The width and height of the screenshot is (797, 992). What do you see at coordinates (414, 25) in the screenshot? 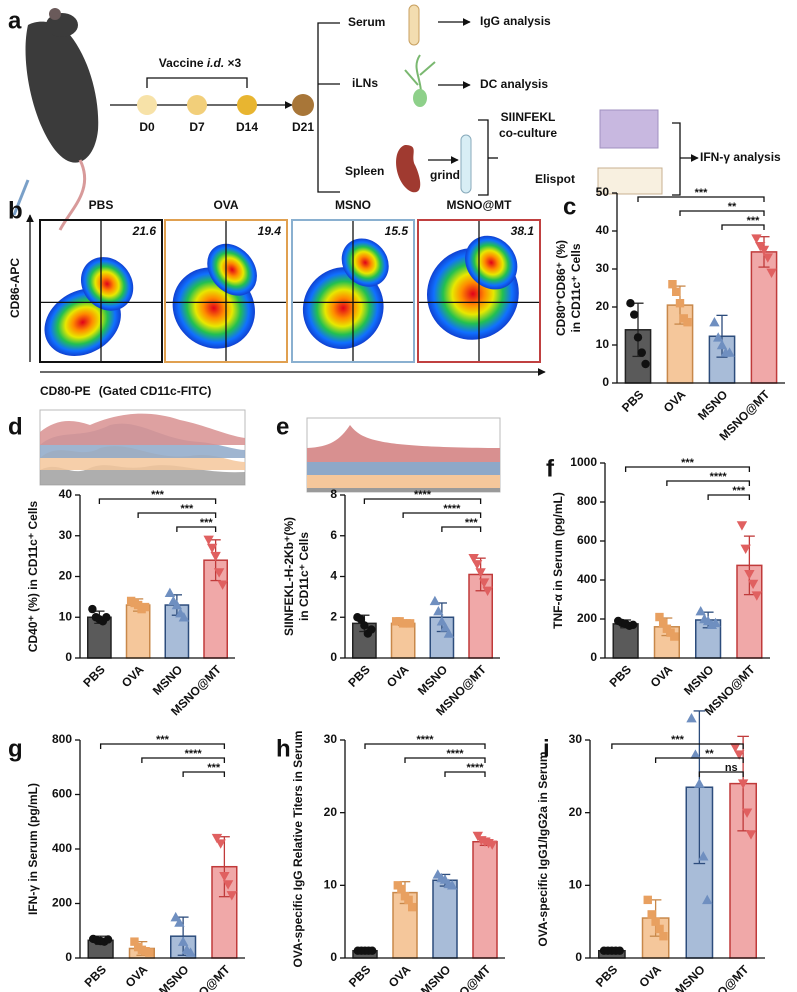
I see `tube-icon` at bounding box center [414, 25].